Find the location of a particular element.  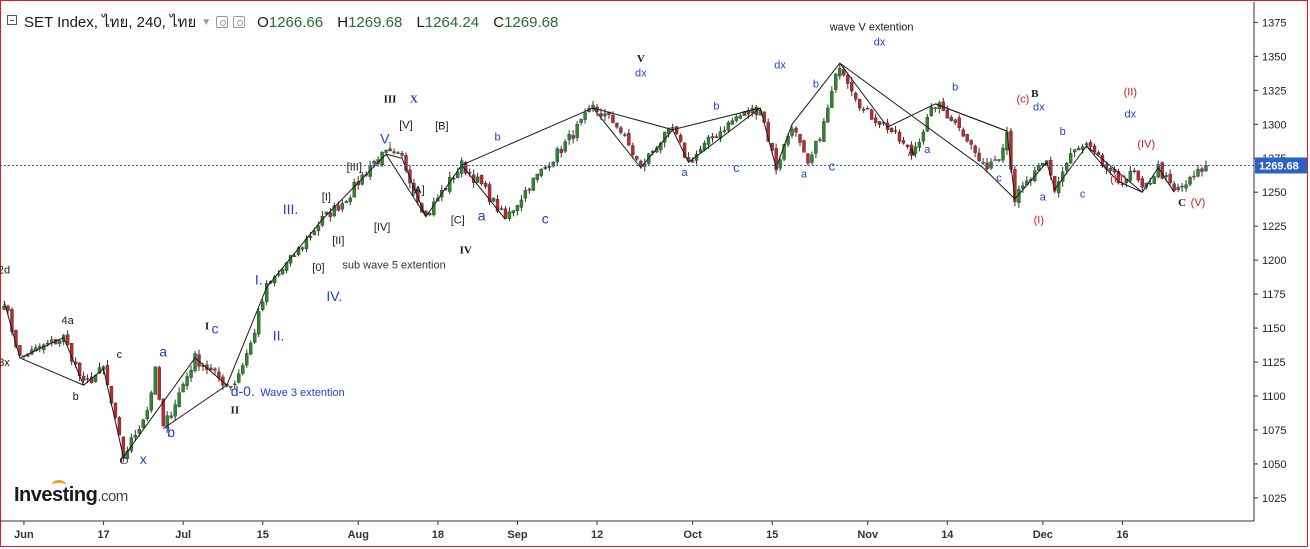

wave-annotation: x is located at coordinates (143, 459).